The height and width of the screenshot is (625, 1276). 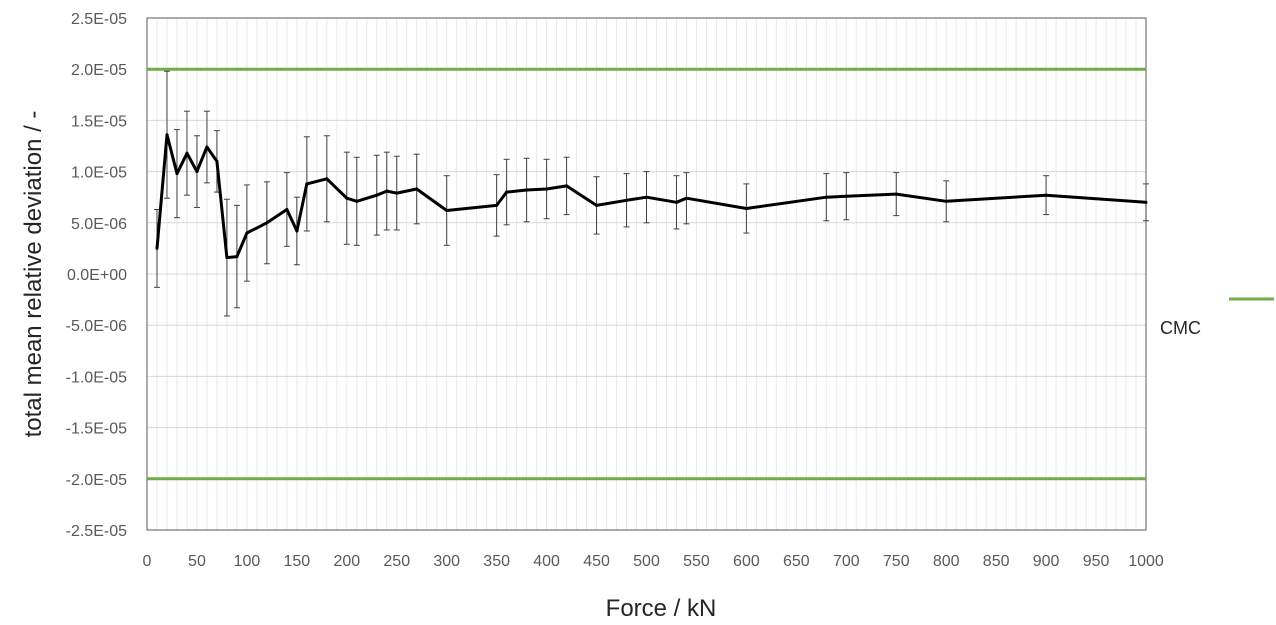 I want to click on x-tick-label: 950, so click(x=1096, y=561).